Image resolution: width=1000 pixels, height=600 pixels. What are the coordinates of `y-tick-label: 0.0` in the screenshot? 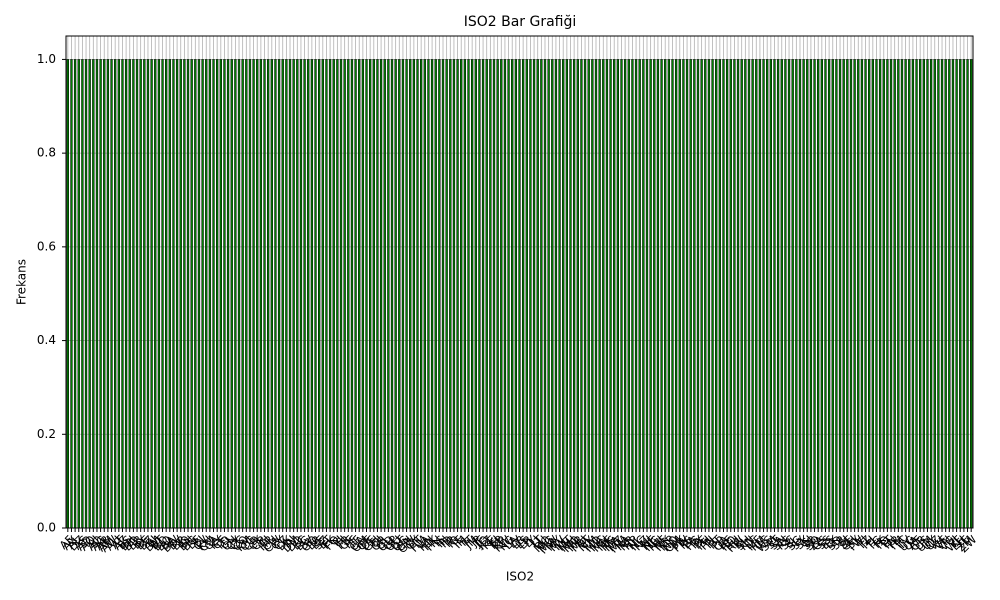 It's located at (46, 528).